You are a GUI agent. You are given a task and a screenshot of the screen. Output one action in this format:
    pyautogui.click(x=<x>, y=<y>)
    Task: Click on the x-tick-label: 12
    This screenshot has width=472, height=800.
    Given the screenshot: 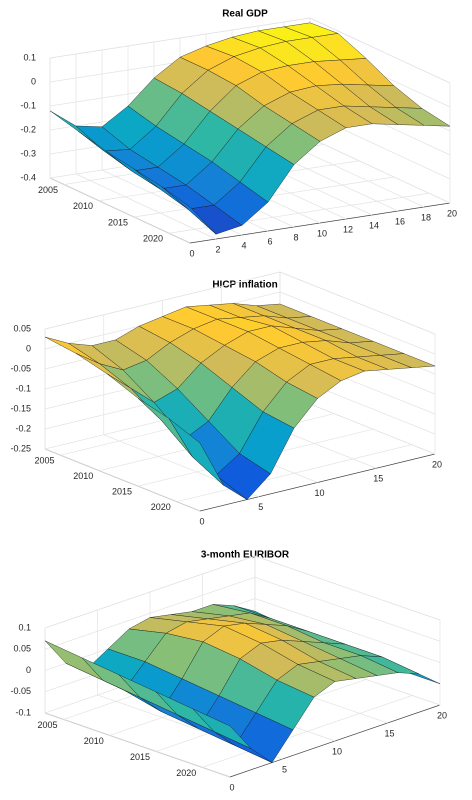 What is the action you would take?
    pyautogui.click(x=348, y=229)
    